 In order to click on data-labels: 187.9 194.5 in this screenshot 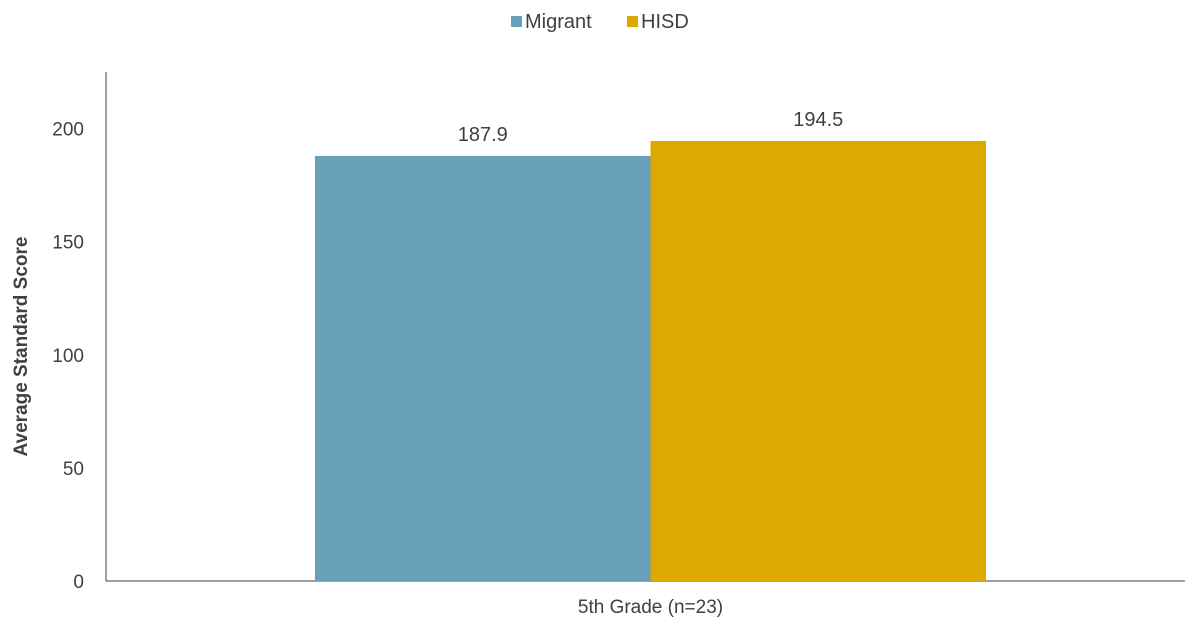, I will do `click(651, 127)`.